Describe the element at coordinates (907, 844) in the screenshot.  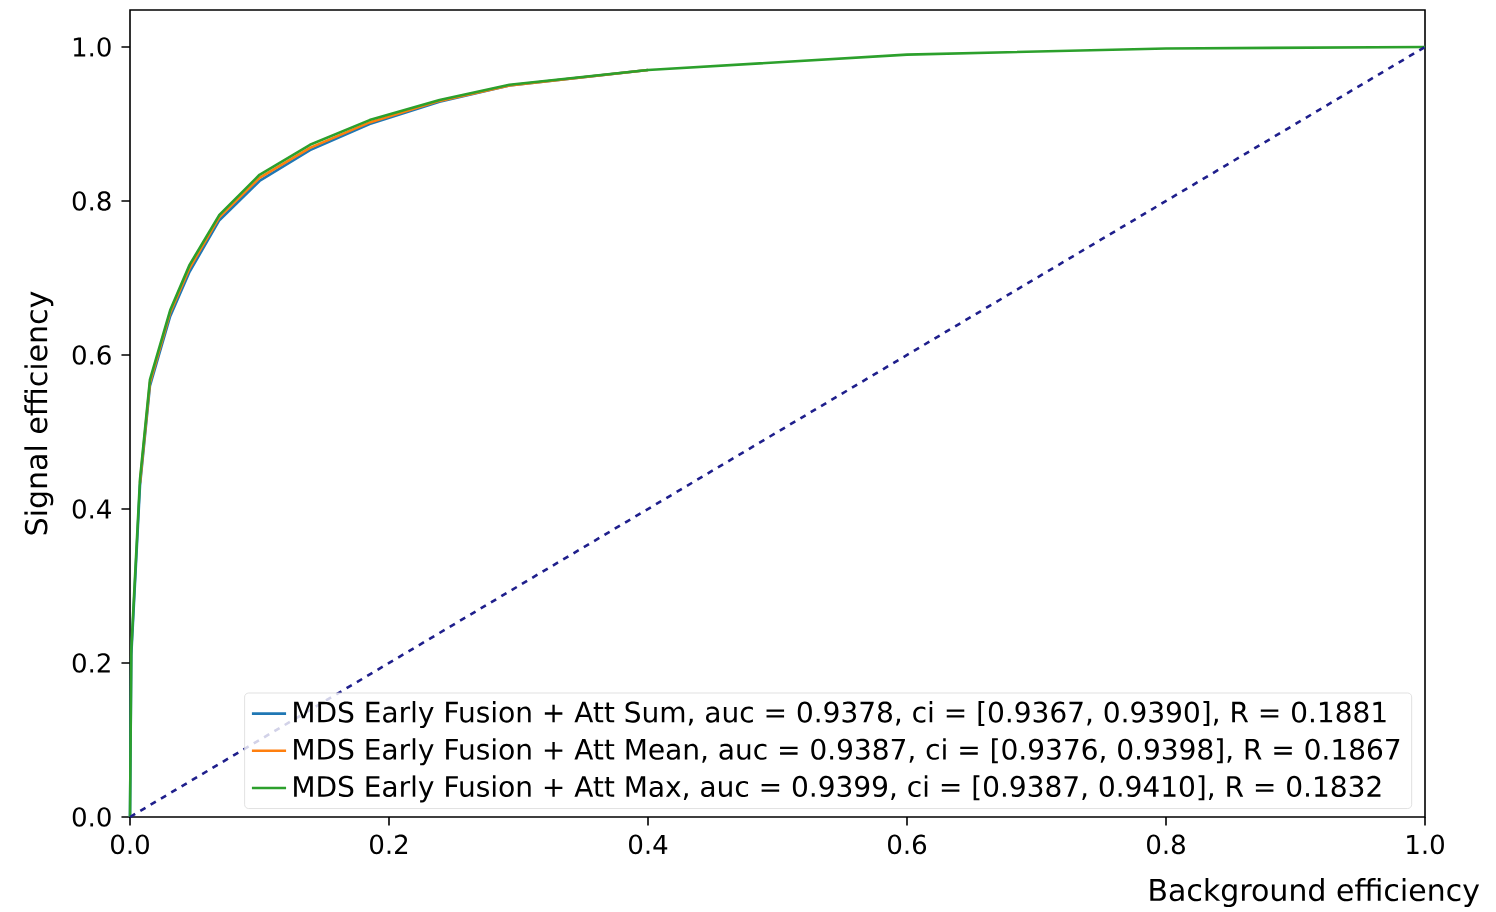
I see `x-tick-label: 0.6` at that location.